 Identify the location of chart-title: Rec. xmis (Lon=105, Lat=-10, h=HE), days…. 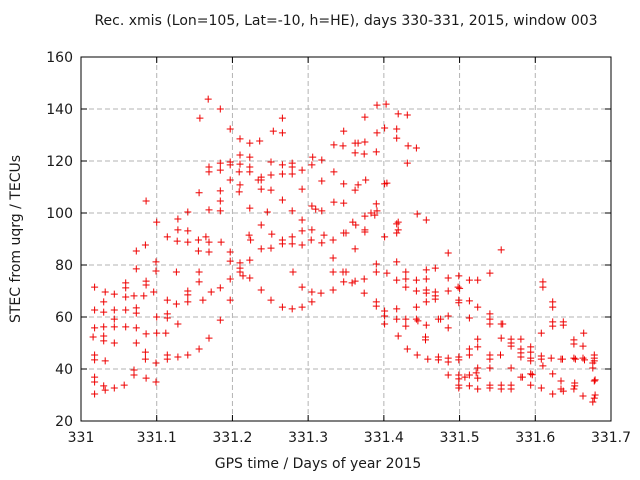
(345, 21).